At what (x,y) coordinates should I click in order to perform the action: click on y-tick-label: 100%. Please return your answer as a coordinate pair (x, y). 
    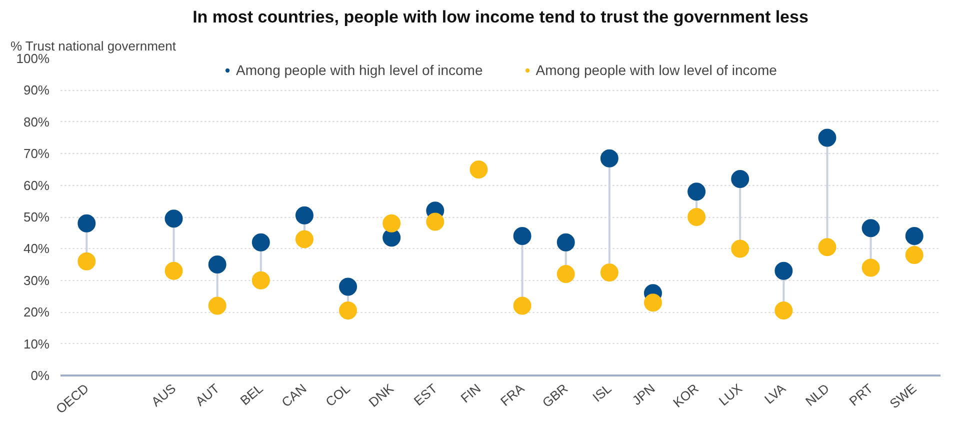
    Looking at the image, I should click on (33, 58).